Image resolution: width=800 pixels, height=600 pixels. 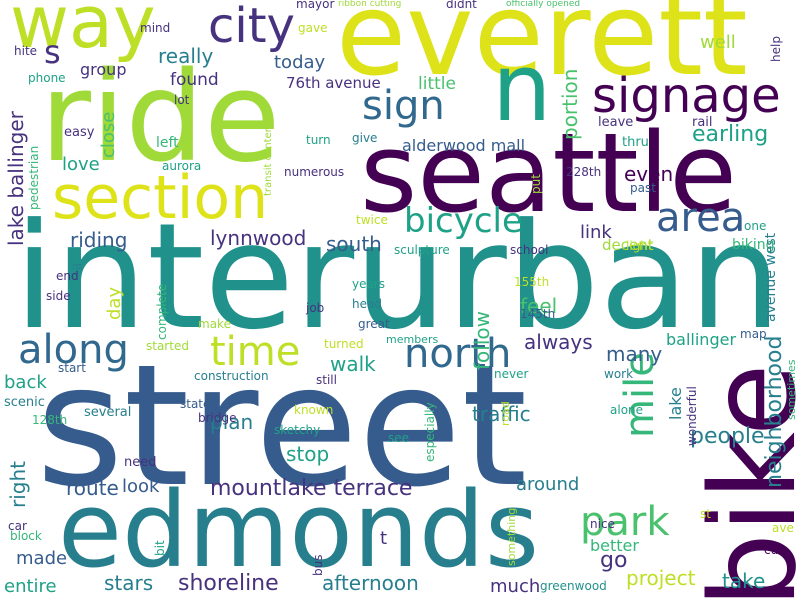 What do you see at coordinates (573, 586) in the screenshot?
I see `word: greenwood` at bounding box center [573, 586].